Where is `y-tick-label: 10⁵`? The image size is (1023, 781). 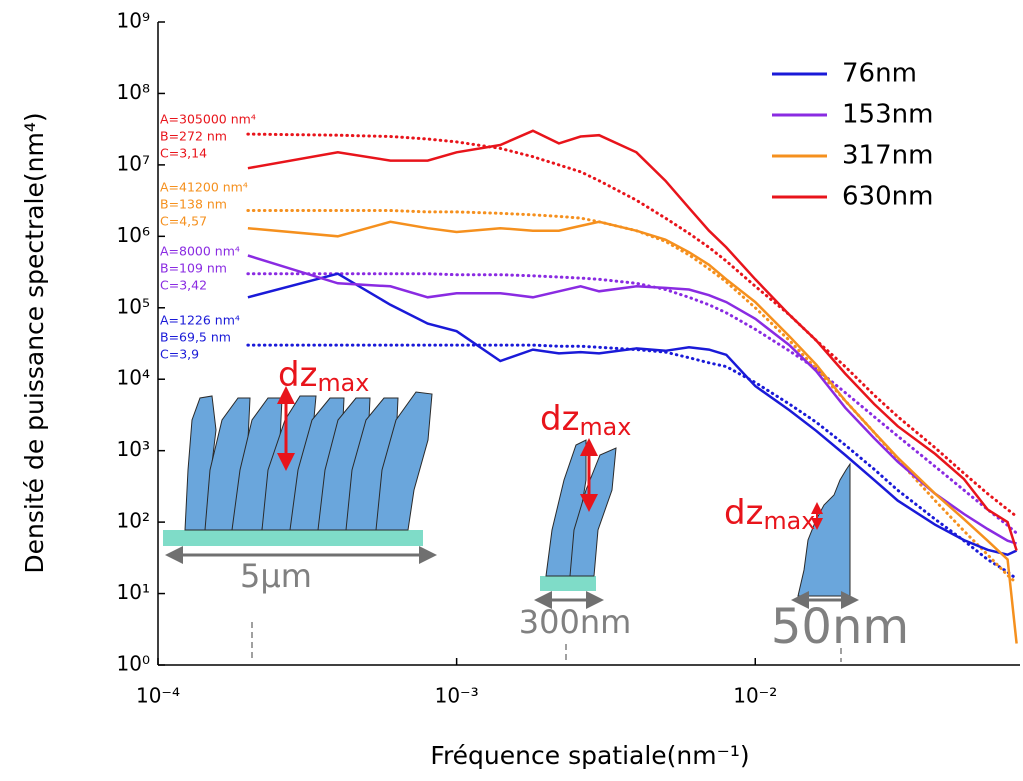
y-tick-label: 10⁵ is located at coordinates (133, 306).